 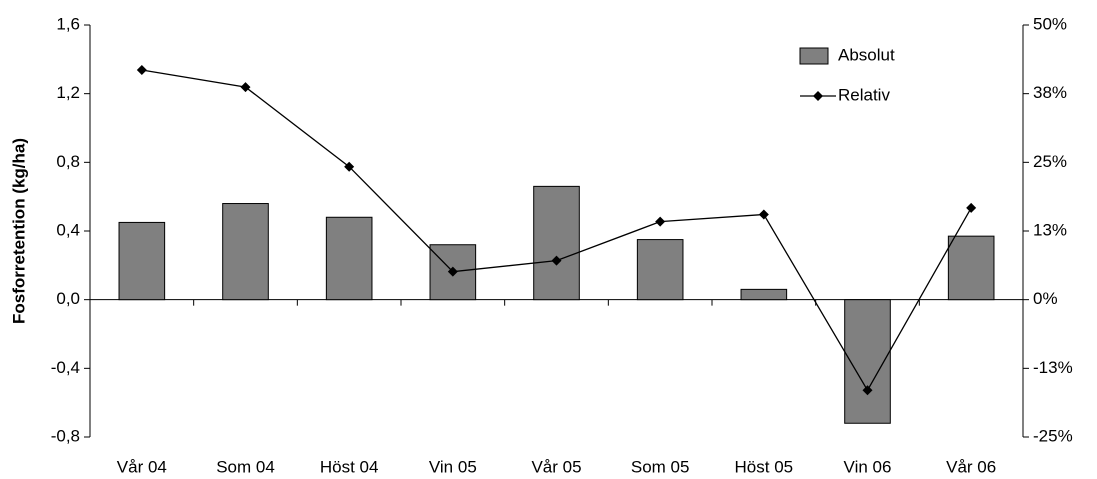 I want to click on legend-swatch, so click(x=814, y=56).